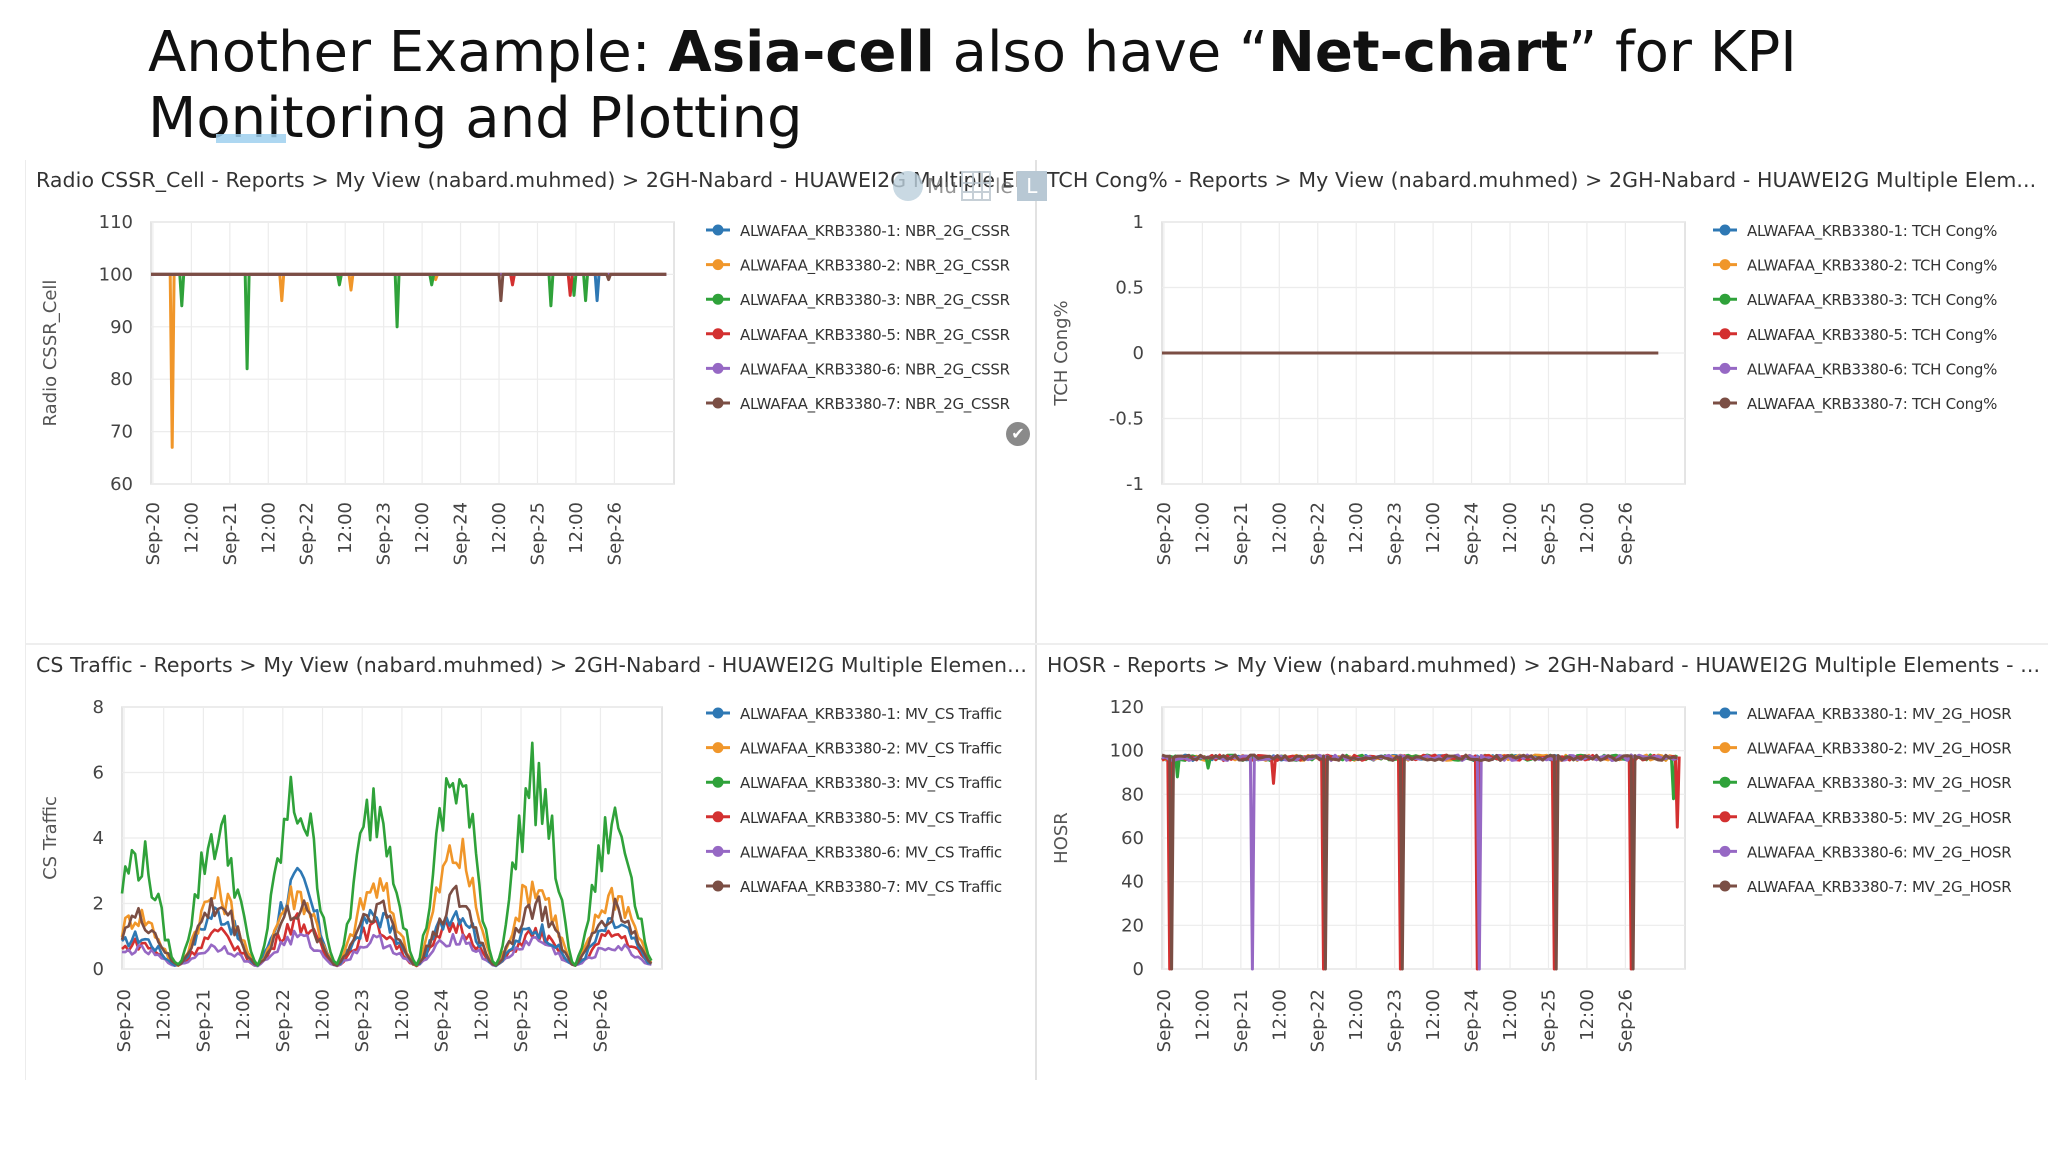 The width and height of the screenshot is (2048, 1152). Describe the element at coordinates (908, 186) in the screenshot. I see `gear-icon` at that location.